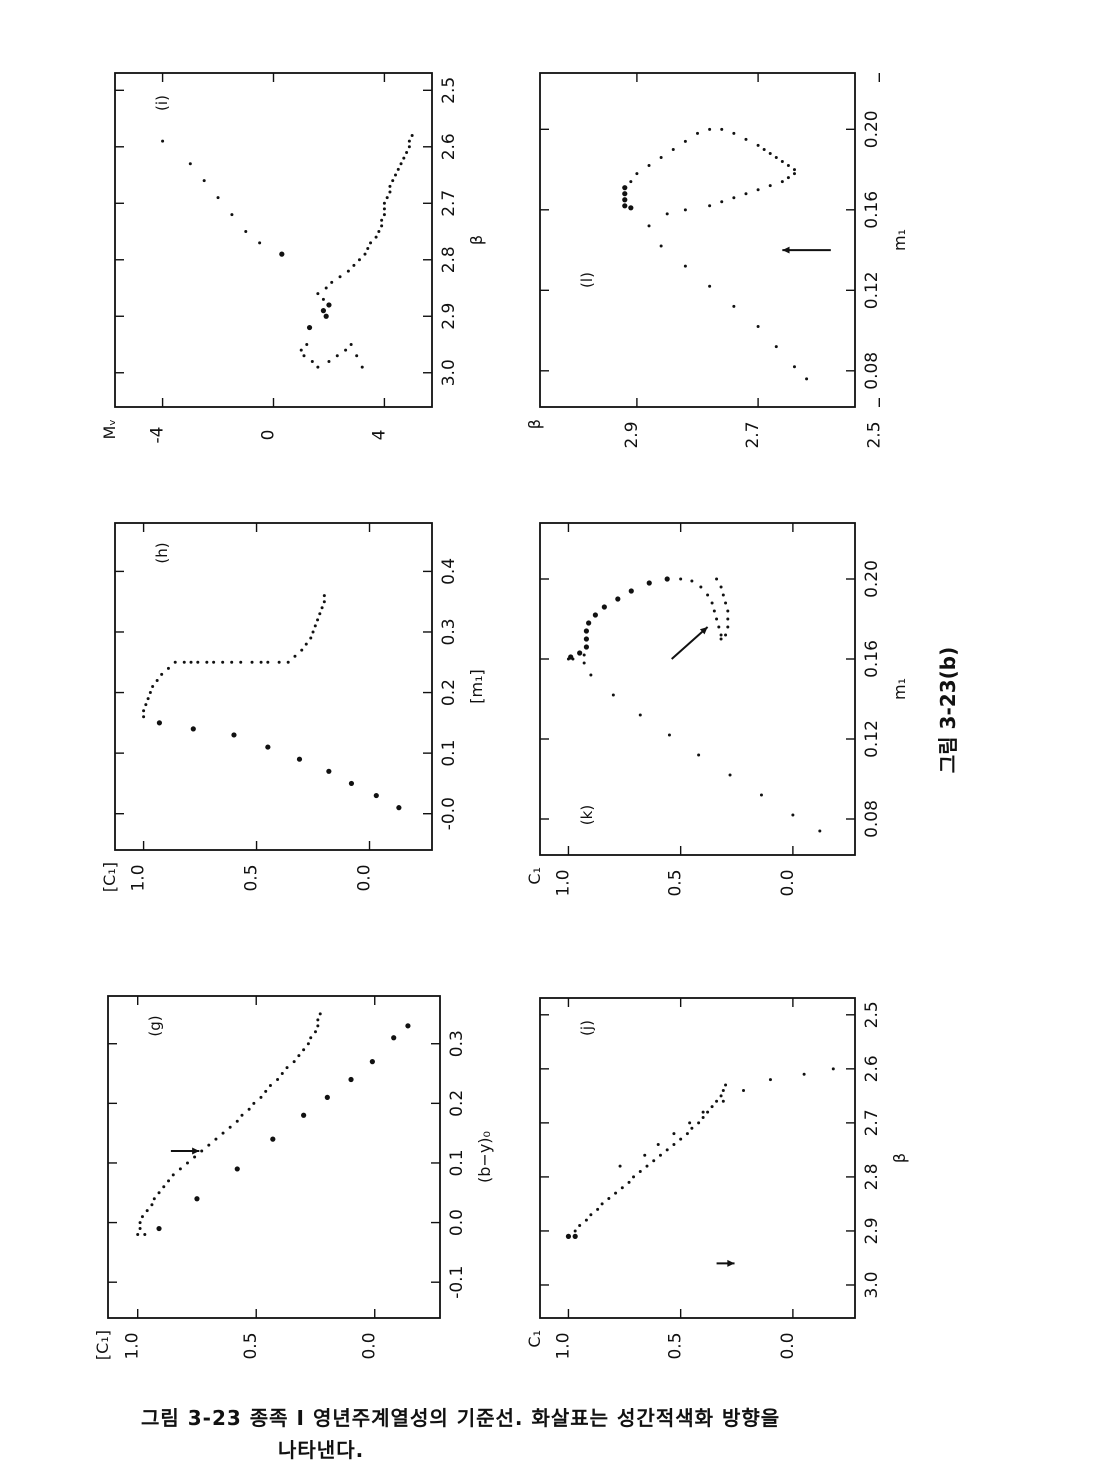 The image size is (1112, 1466). I want to click on x-tick-label: 0.1, so click(449, 753).